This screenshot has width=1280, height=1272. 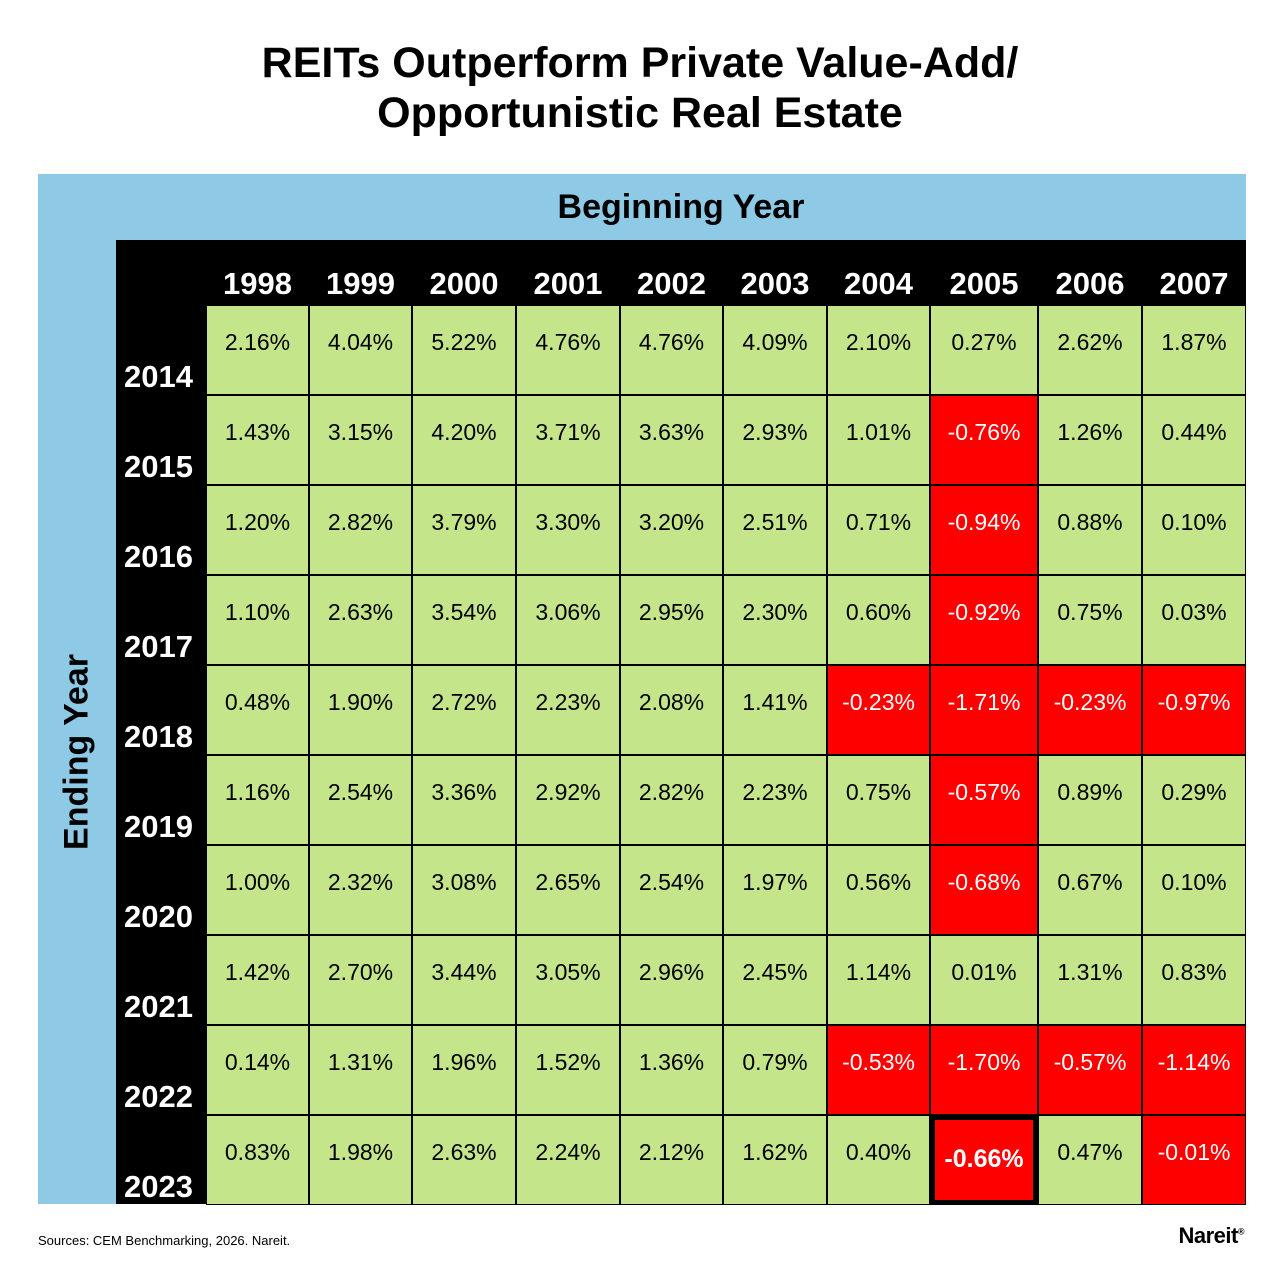 I want to click on column-year-label: 1998, so click(x=257, y=283).